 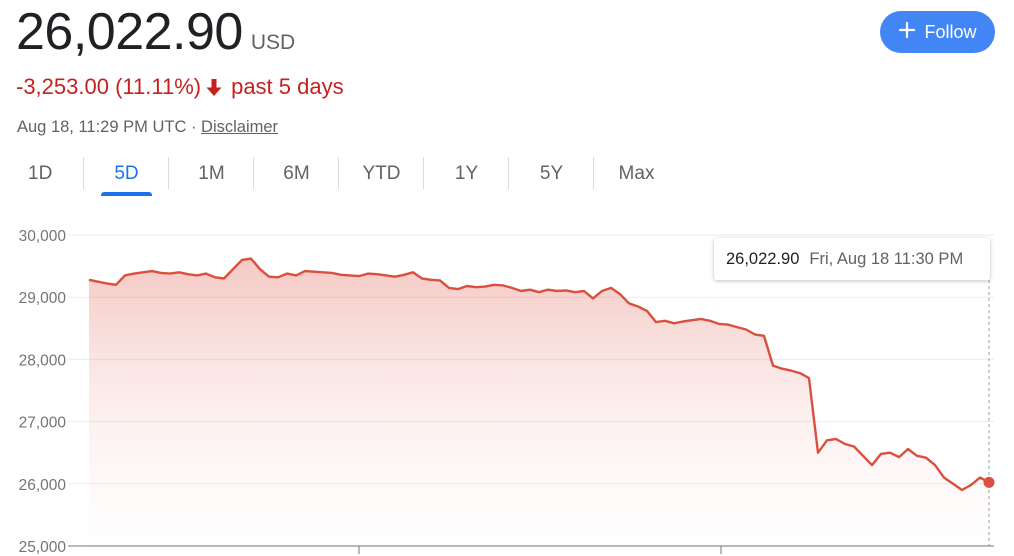 I want to click on disclaimer-link: Disclaimer, so click(x=240, y=127).